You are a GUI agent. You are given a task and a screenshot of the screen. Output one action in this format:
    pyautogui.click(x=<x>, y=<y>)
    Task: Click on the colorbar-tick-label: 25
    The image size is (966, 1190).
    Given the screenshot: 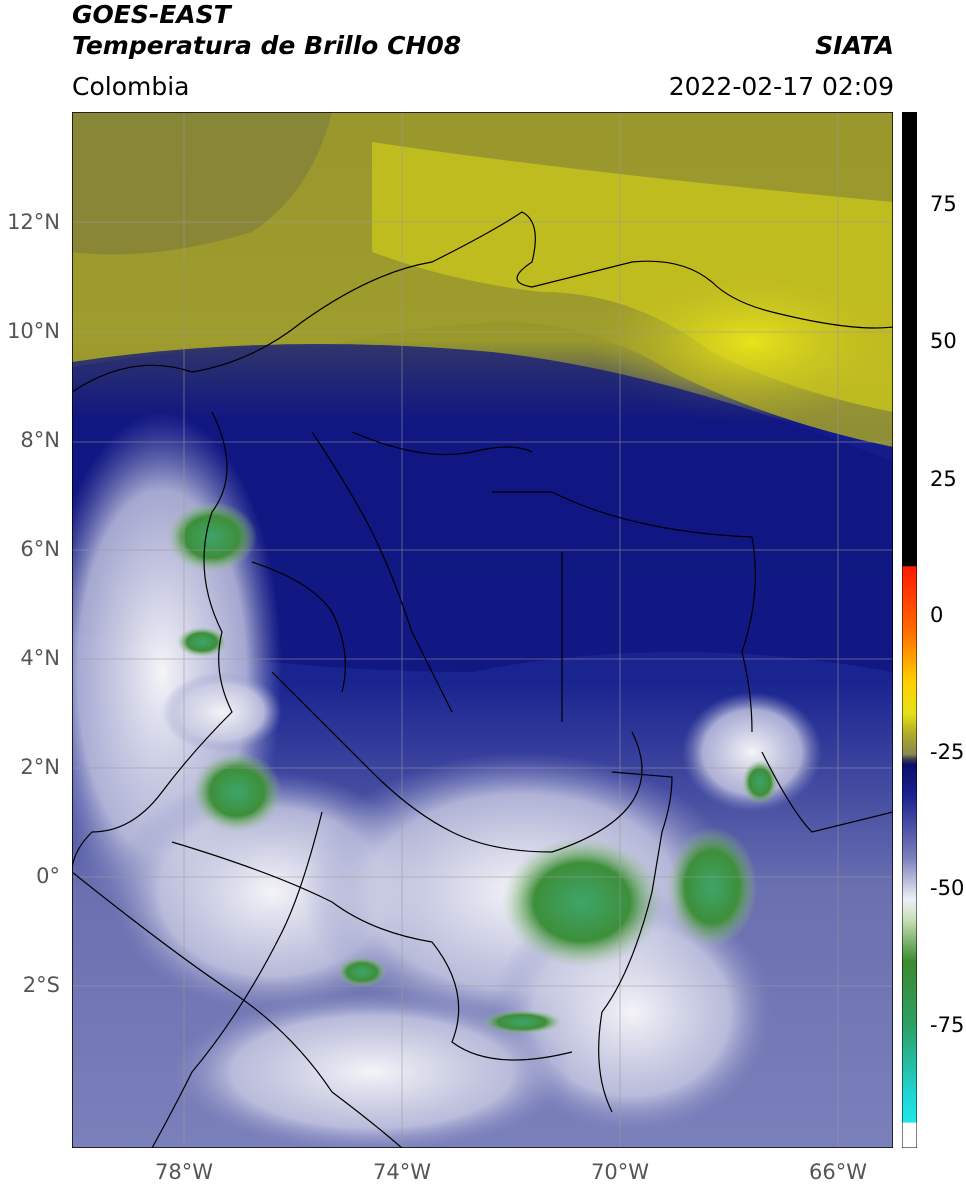 What is the action you would take?
    pyautogui.click(x=943, y=479)
    